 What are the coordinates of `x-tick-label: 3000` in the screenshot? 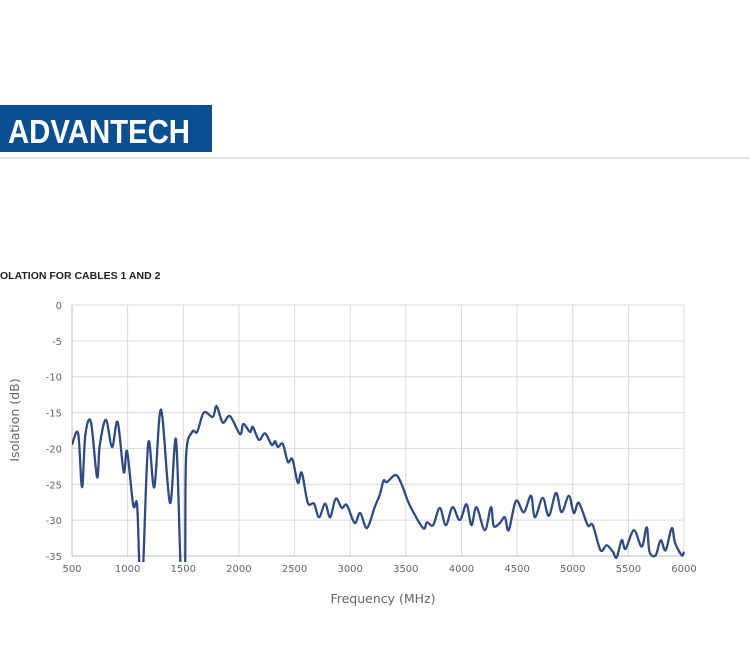 It's located at (349, 569).